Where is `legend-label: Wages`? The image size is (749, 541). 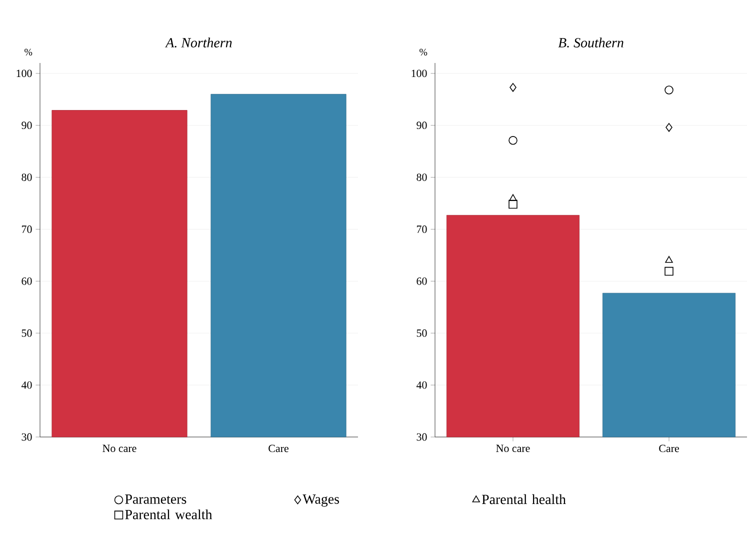 legend-label: Wages is located at coordinates (321, 500).